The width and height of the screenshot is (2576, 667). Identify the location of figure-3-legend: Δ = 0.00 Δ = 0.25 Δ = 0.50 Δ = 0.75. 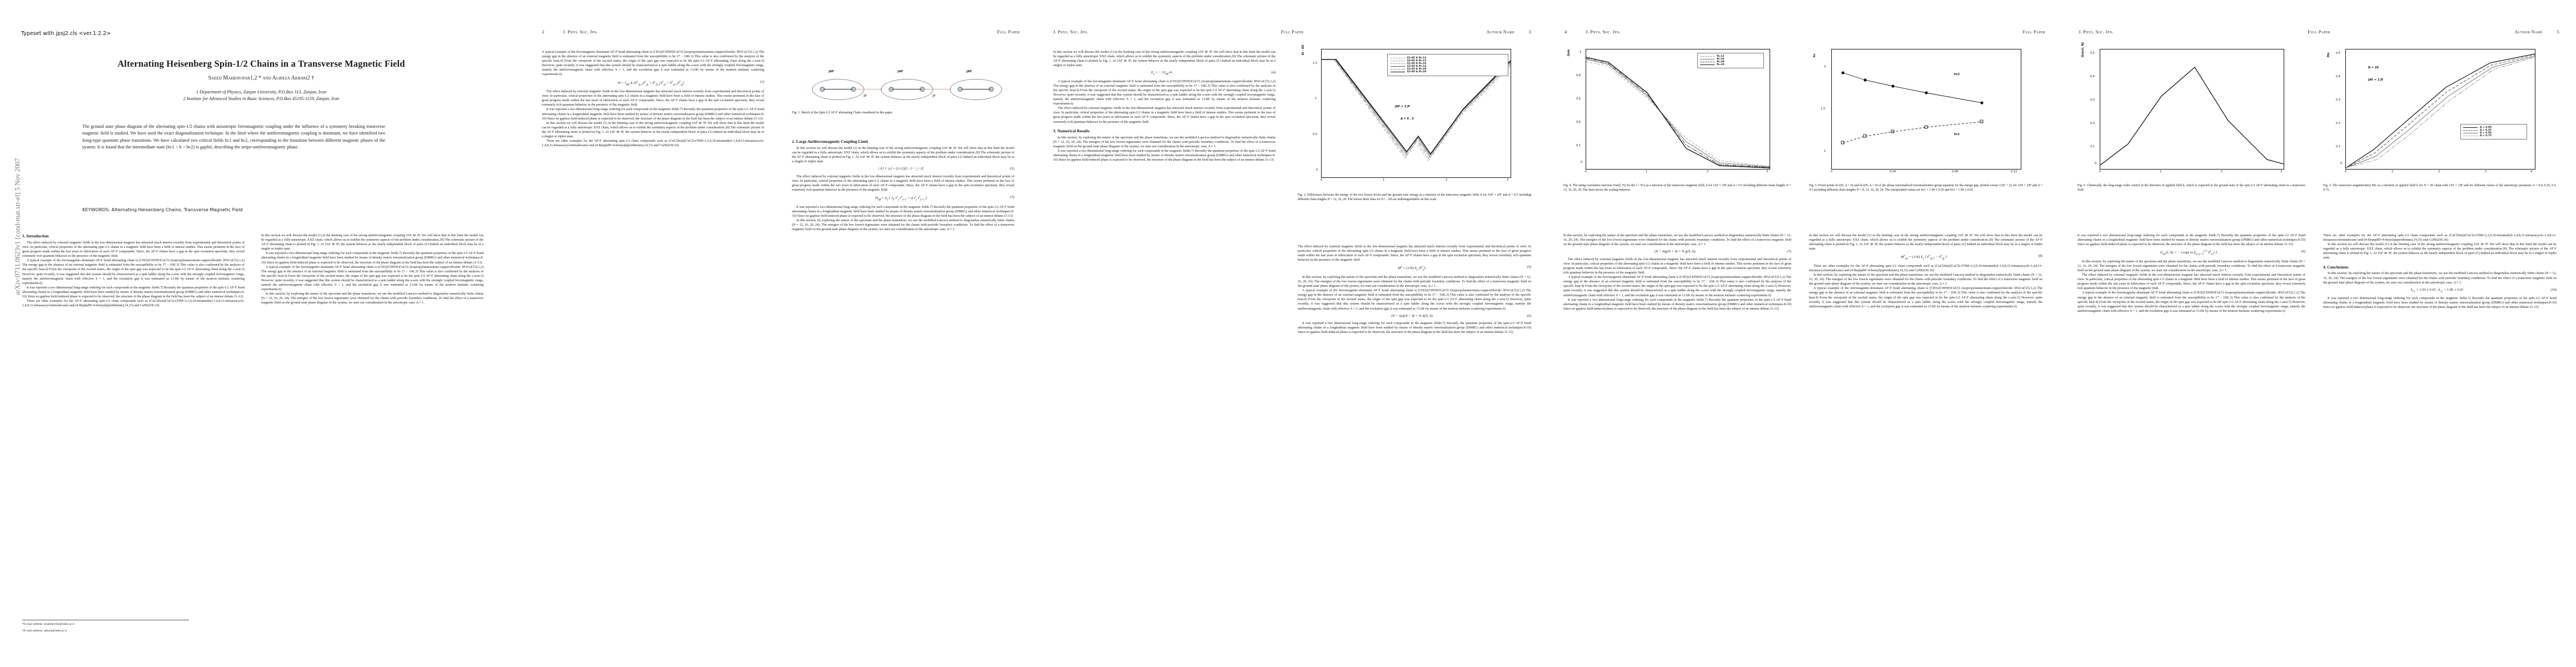
(2493, 132).